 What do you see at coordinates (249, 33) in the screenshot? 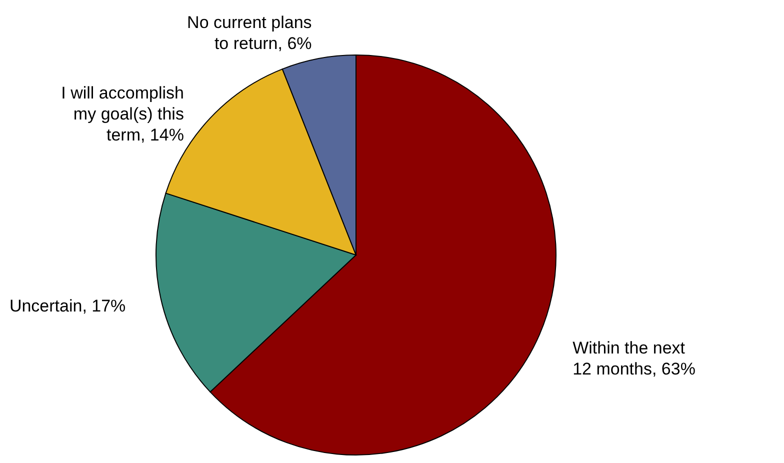
I see `slice-label: No current plans to return, 6%` at bounding box center [249, 33].